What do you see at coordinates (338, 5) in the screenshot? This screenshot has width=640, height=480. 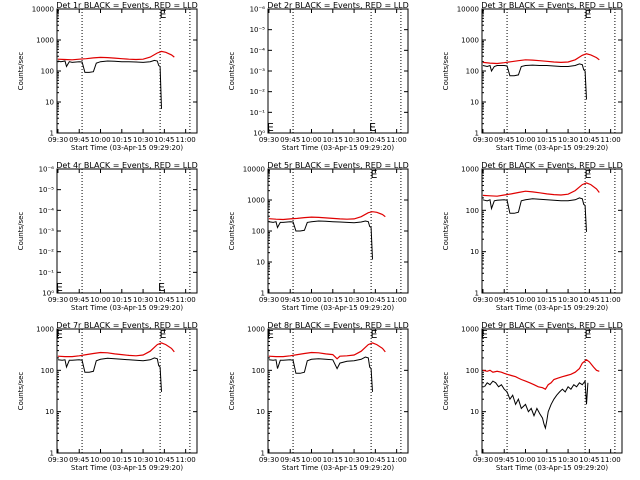 I see `panel-title: Det 2r BLACK = Events, RED = LLD` at bounding box center [338, 5].